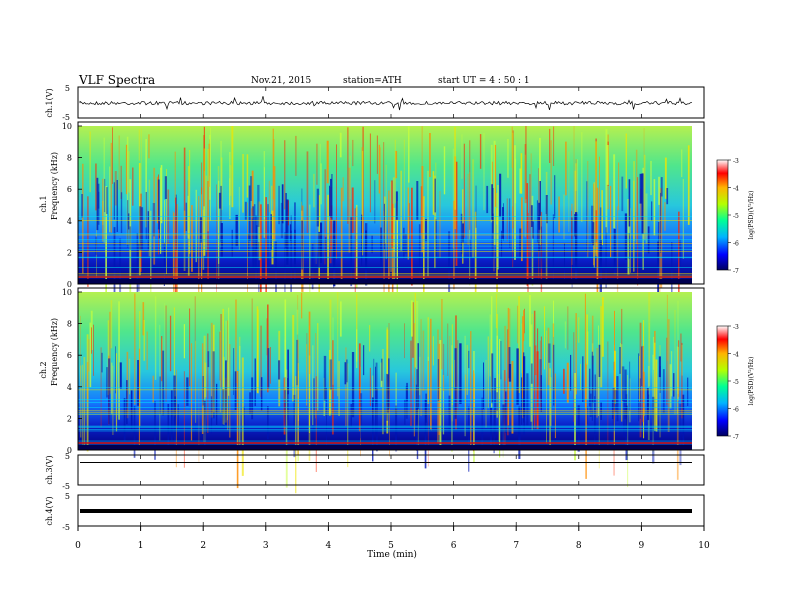 The width and height of the screenshot is (792, 612). What do you see at coordinates (69, 189) in the screenshot?
I see `frequency-tick-label: 6` at bounding box center [69, 189].